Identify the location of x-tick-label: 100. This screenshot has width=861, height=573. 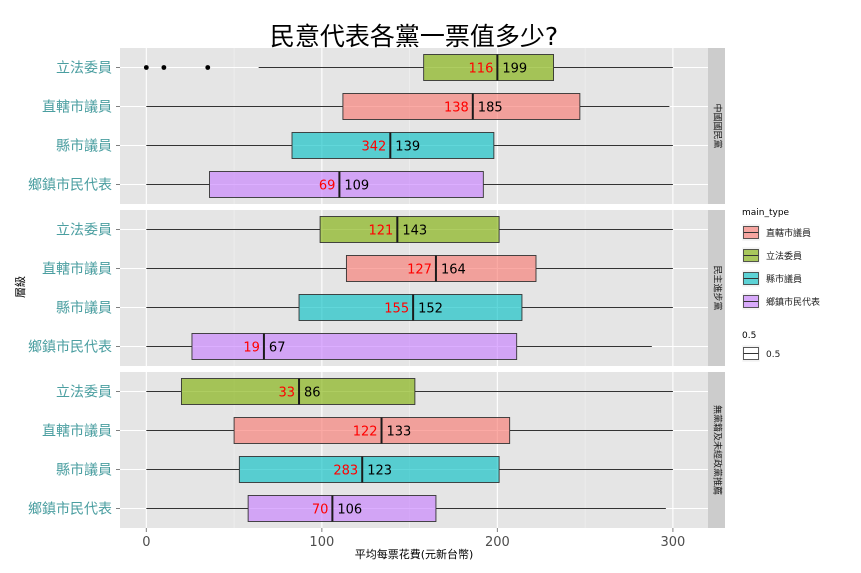
(321, 542).